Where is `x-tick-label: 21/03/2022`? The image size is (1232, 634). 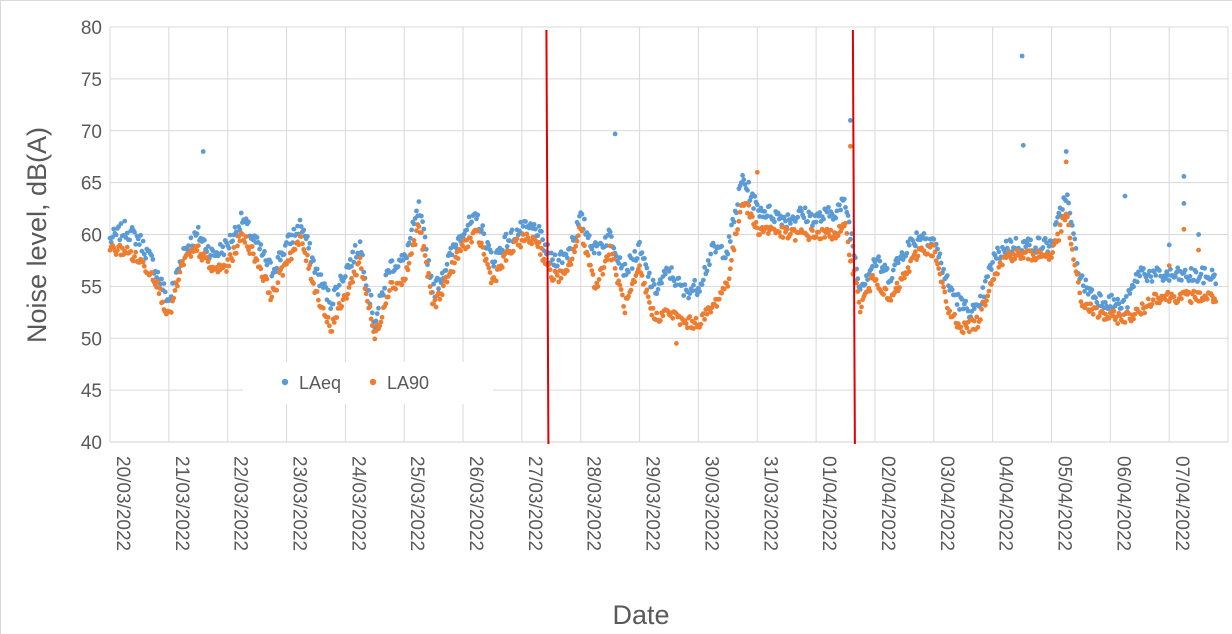
x-tick-label: 21/03/2022 is located at coordinates (181, 503).